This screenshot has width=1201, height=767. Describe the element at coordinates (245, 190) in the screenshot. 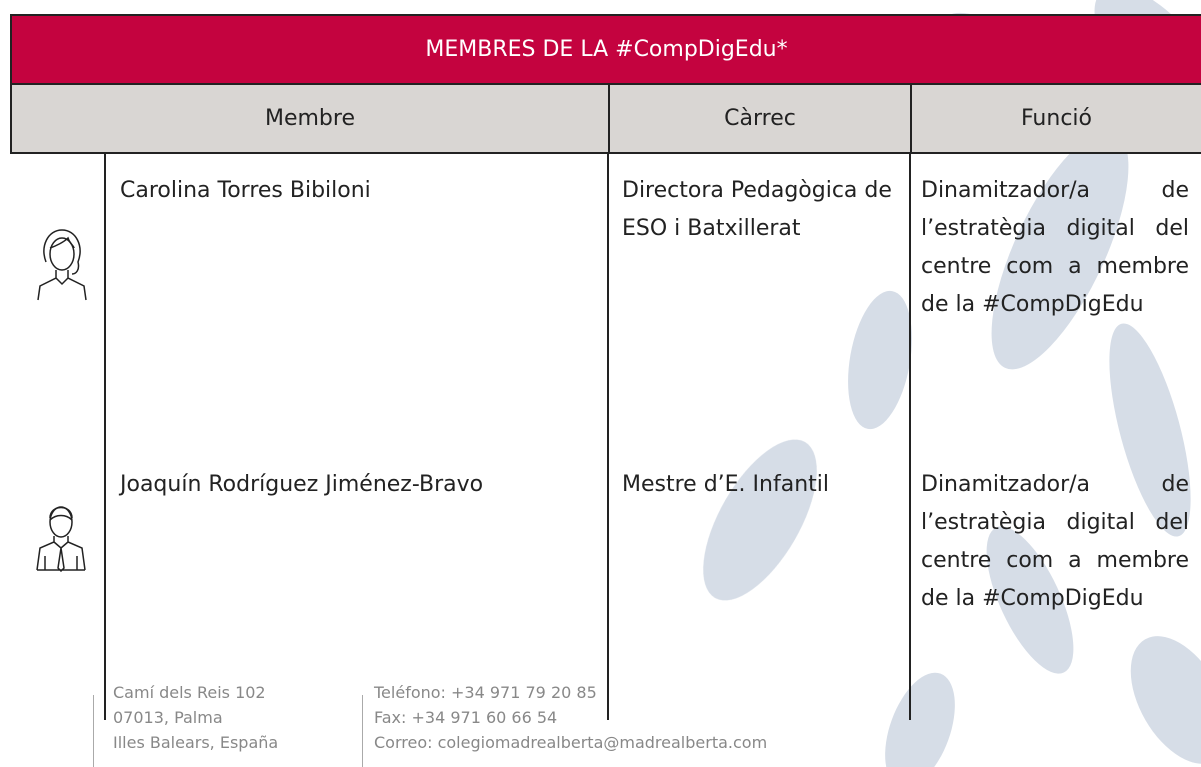

I see `member-name: Carolina Torres Bibiloni` at that location.